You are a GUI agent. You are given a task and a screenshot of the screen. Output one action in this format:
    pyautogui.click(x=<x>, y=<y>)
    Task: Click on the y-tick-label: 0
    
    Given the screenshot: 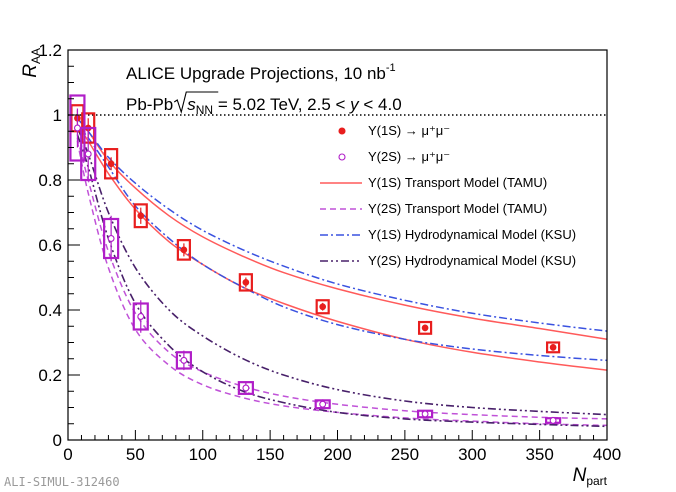 What is the action you would take?
    pyautogui.click(x=57, y=440)
    